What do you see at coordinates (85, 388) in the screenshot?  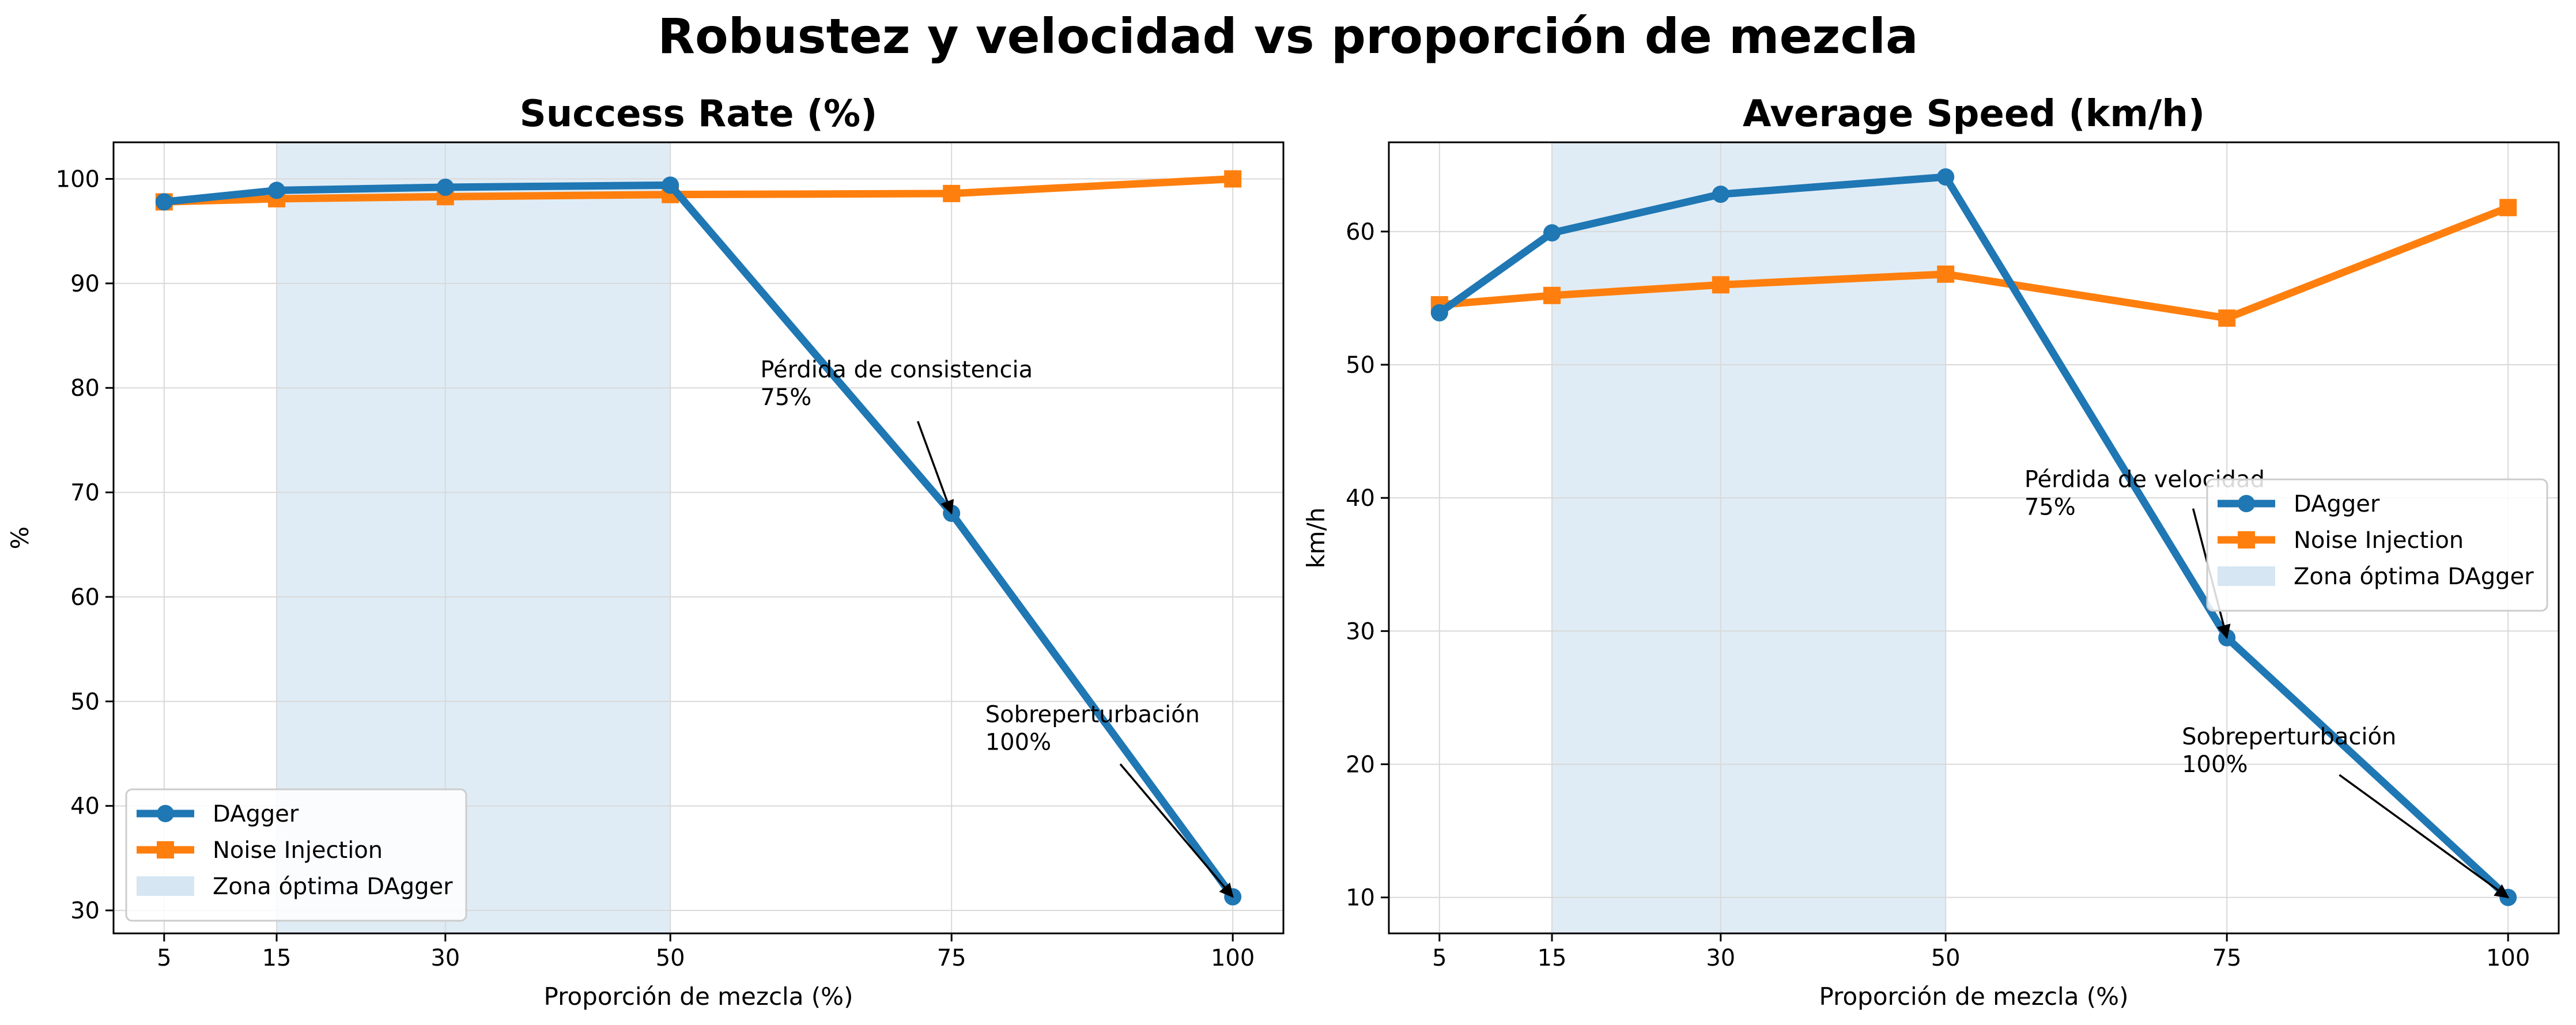 I see `y-tick-label: 80` at bounding box center [85, 388].